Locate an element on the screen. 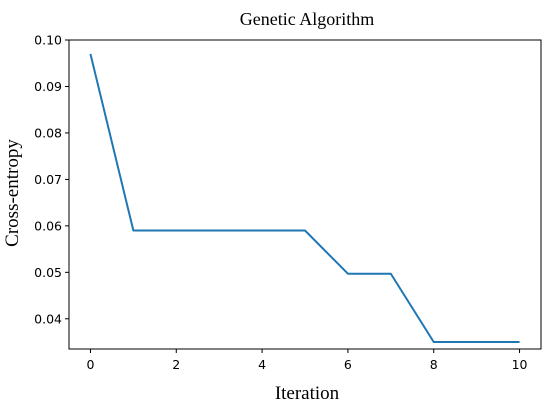 Image resolution: width=550 pixels, height=407 pixels. y-tick-label: 0.09 is located at coordinates (48, 86).